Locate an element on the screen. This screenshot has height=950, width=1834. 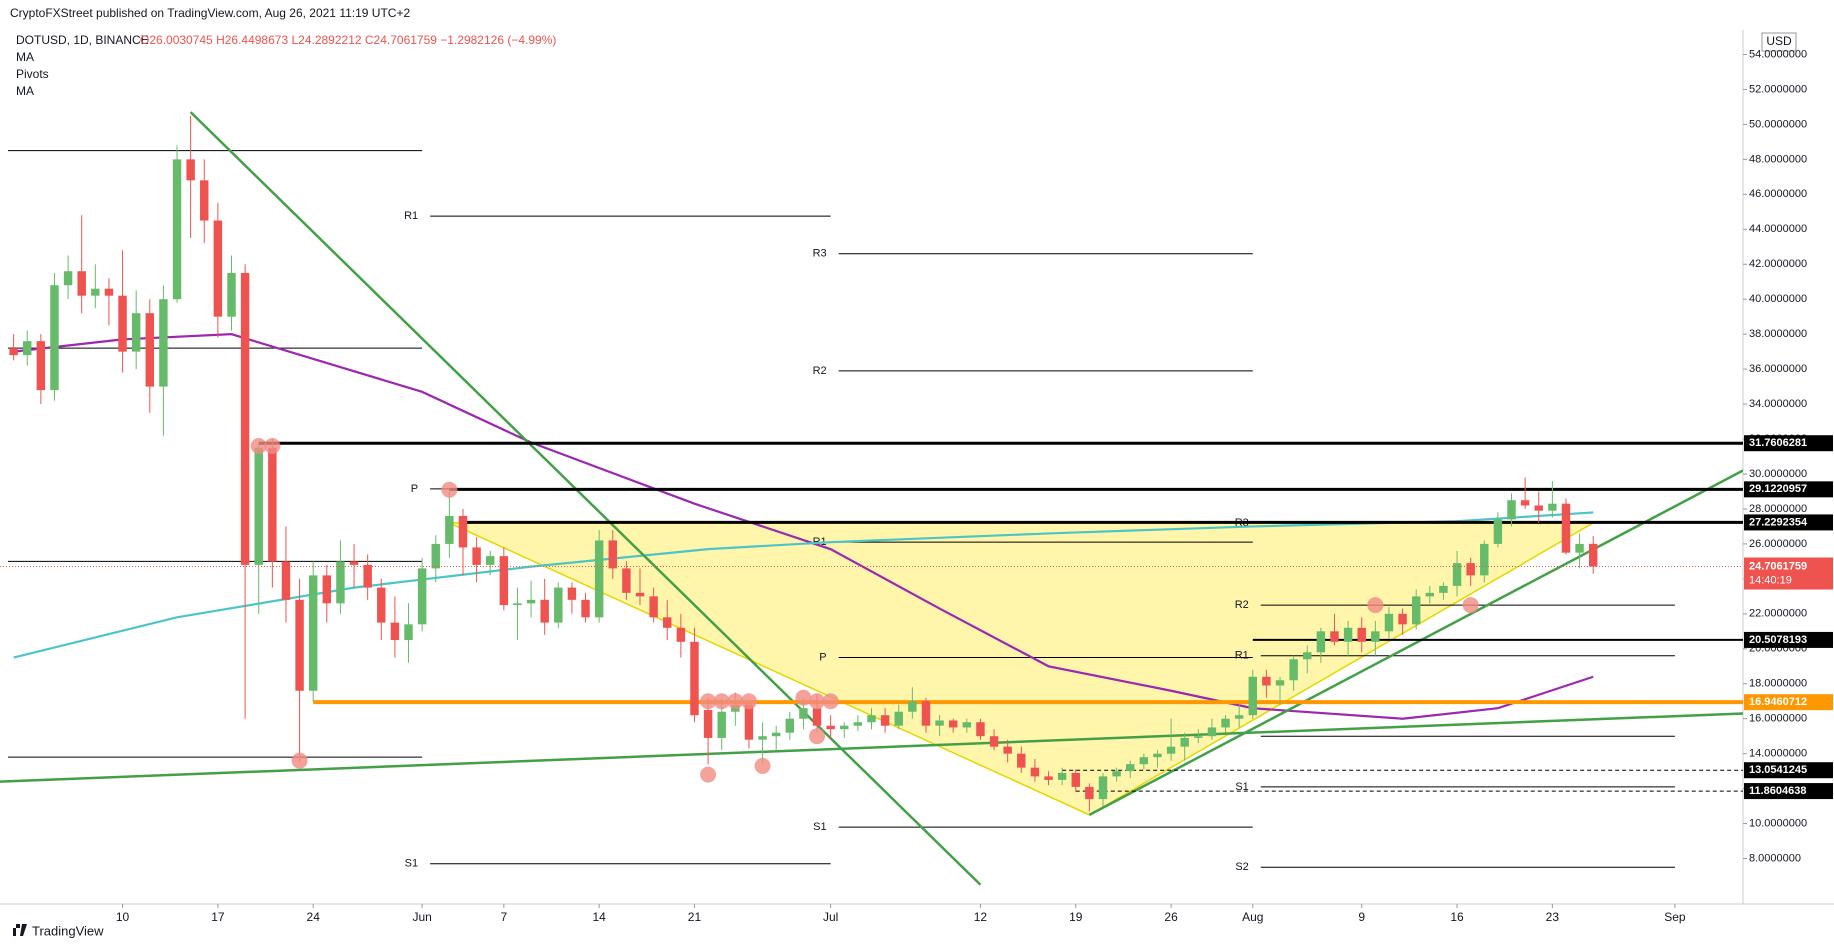
currency-box is located at coordinates (1779, 42).